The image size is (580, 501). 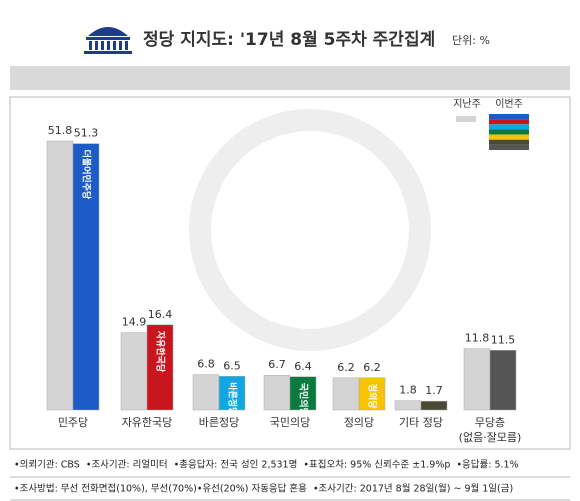 What do you see at coordinates (467, 104) in the screenshot?
I see `legend-label: 지난주` at bounding box center [467, 104].